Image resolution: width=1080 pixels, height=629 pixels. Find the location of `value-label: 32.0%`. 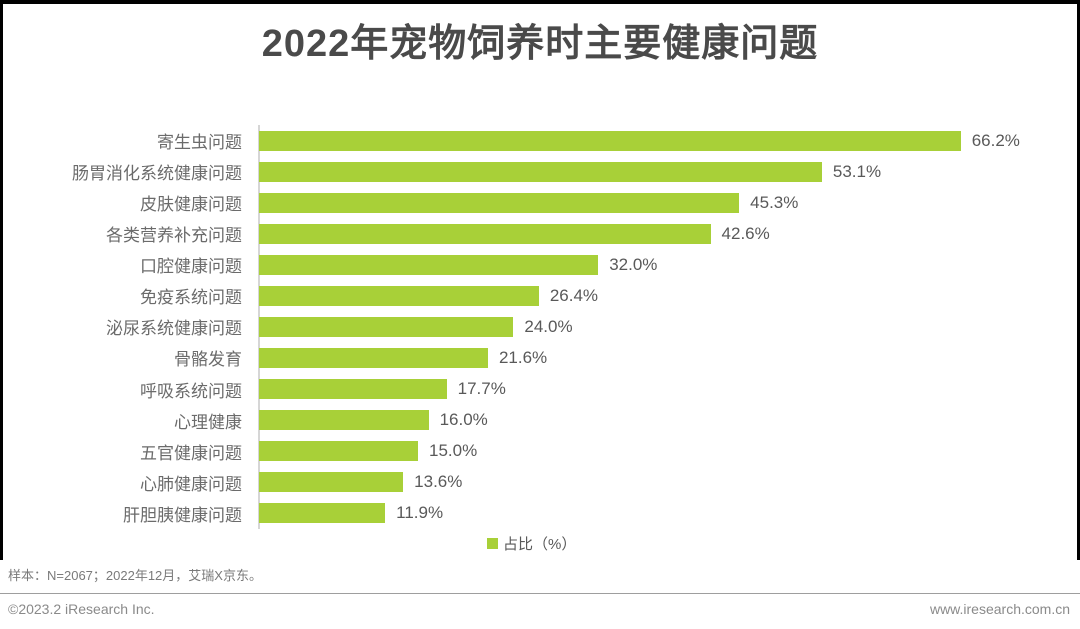

value-label: 32.0% is located at coordinates (633, 264).